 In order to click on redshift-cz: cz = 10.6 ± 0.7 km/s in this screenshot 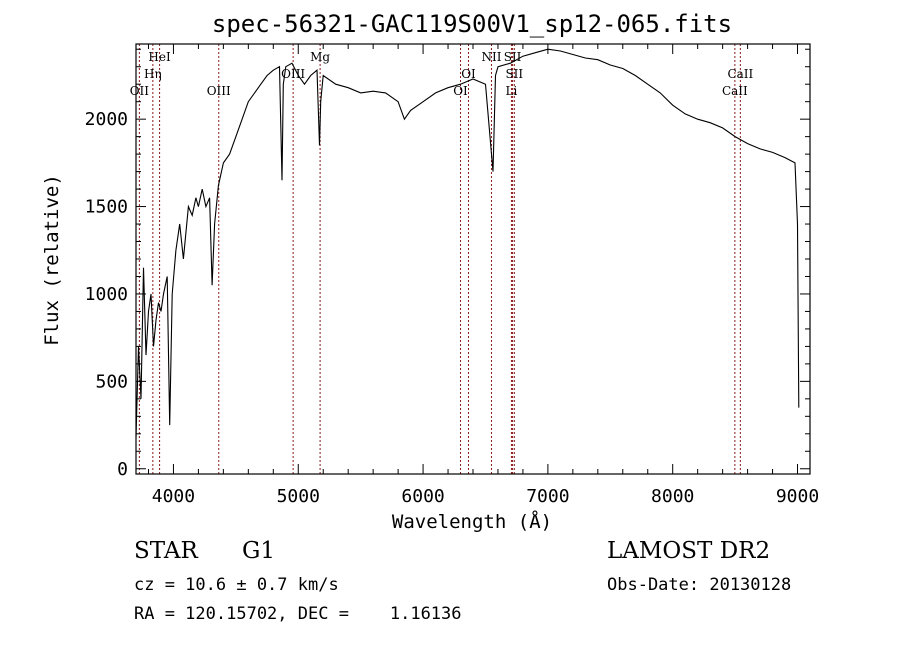, I will do `click(236, 585)`.